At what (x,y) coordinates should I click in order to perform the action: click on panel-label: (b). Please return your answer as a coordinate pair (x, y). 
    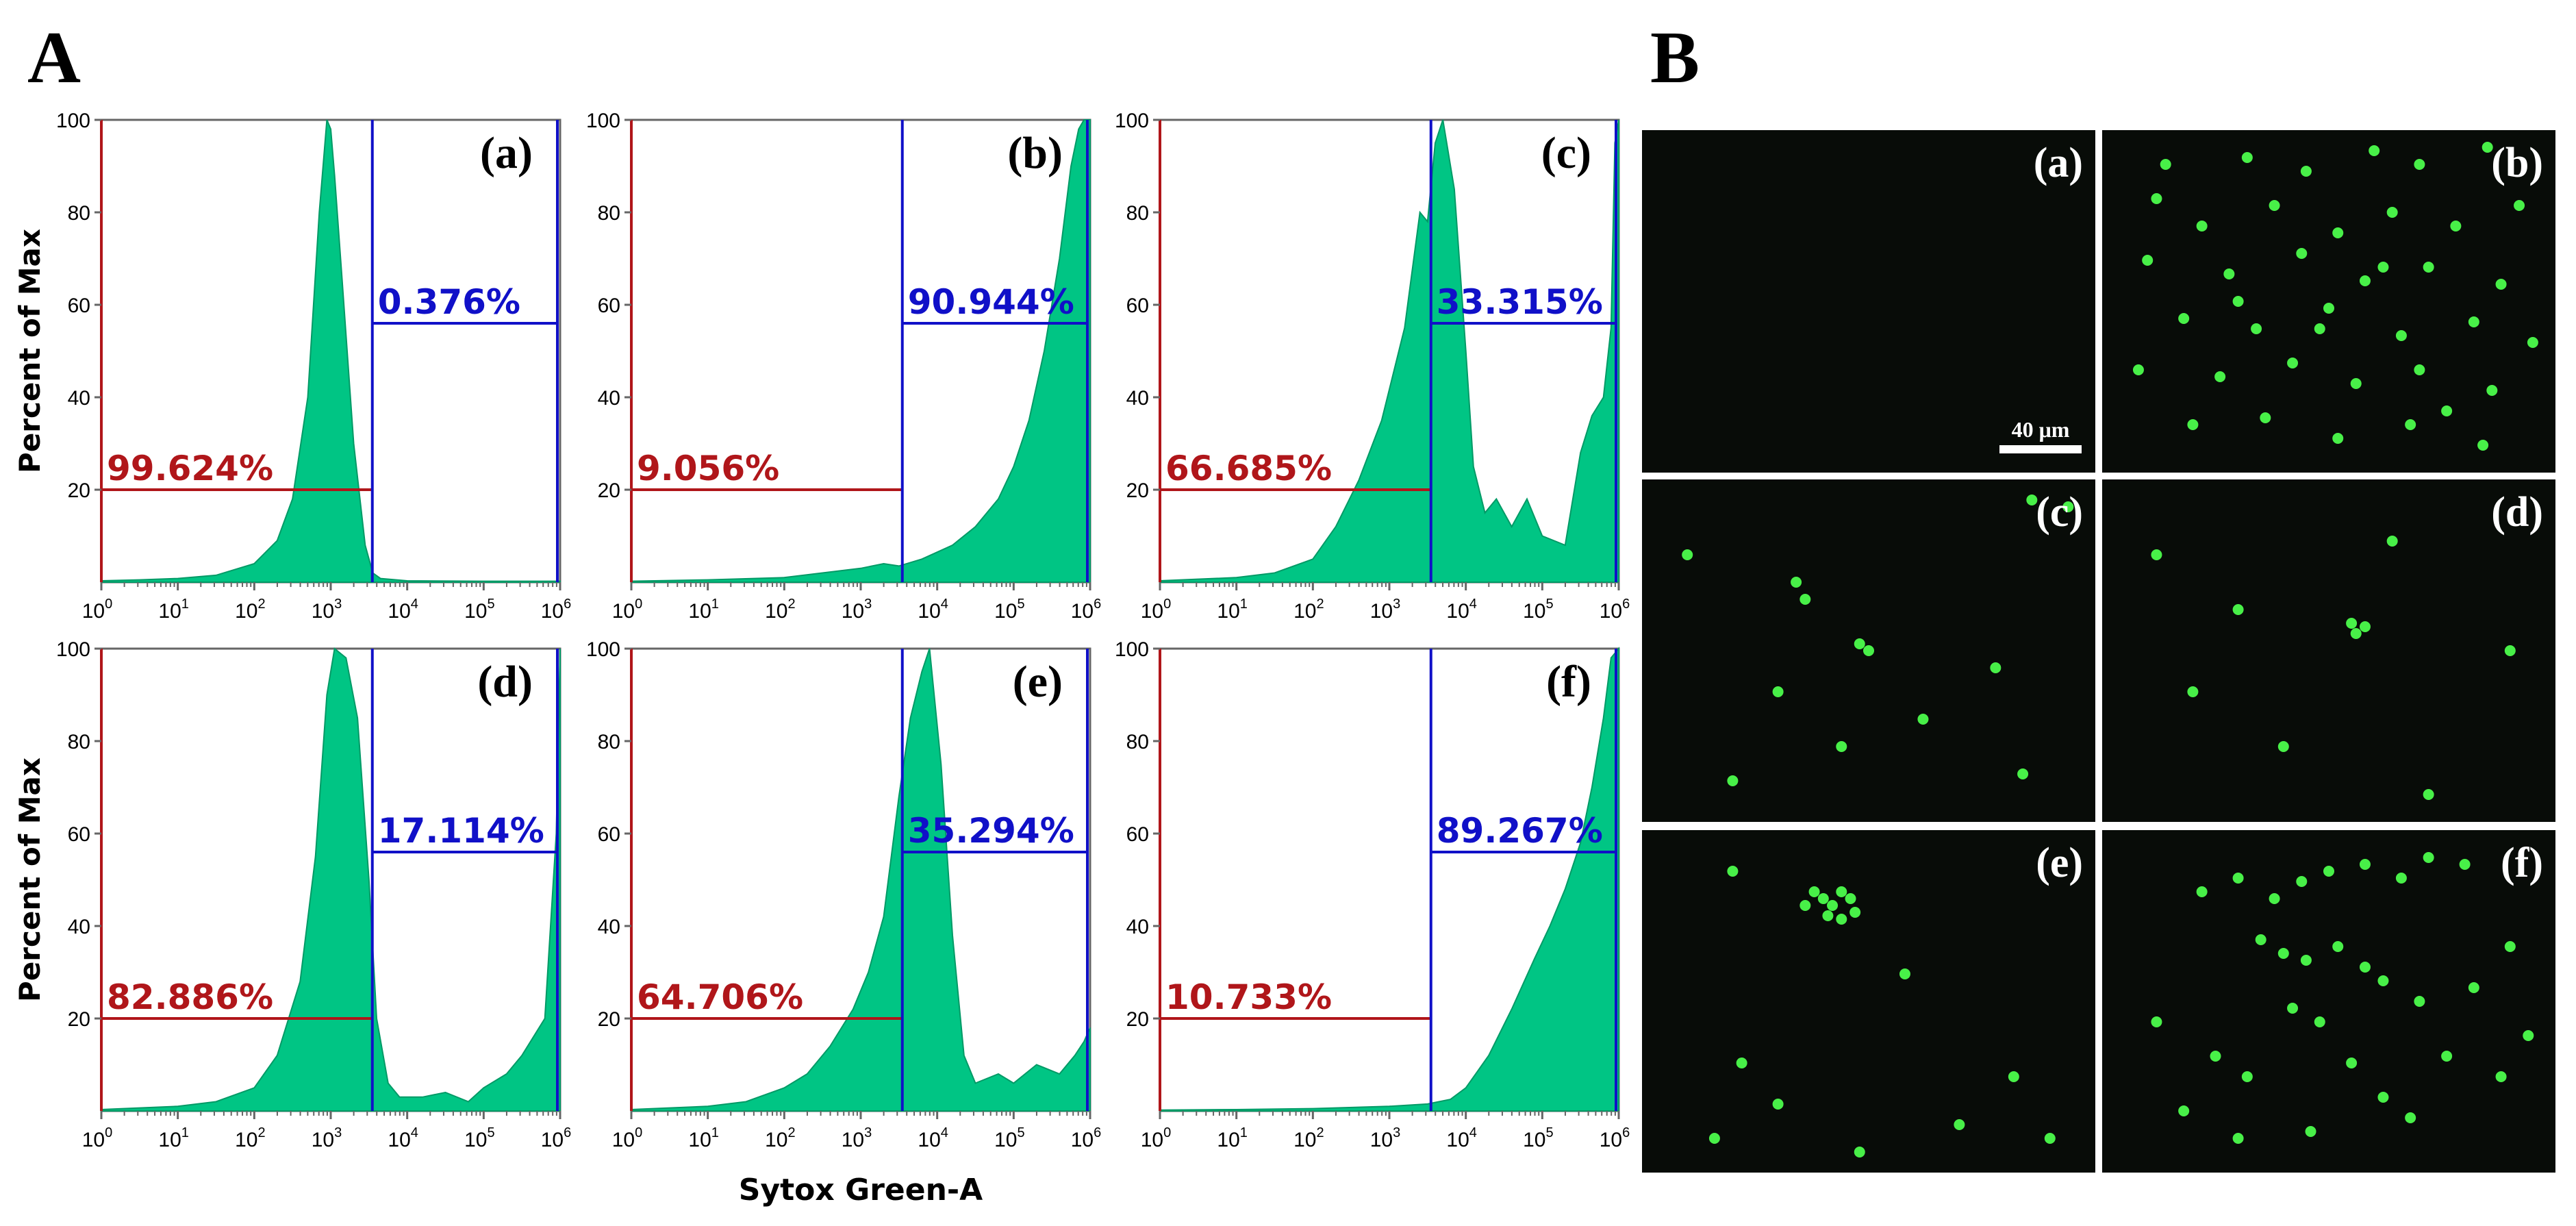
    Looking at the image, I should click on (1035, 153).